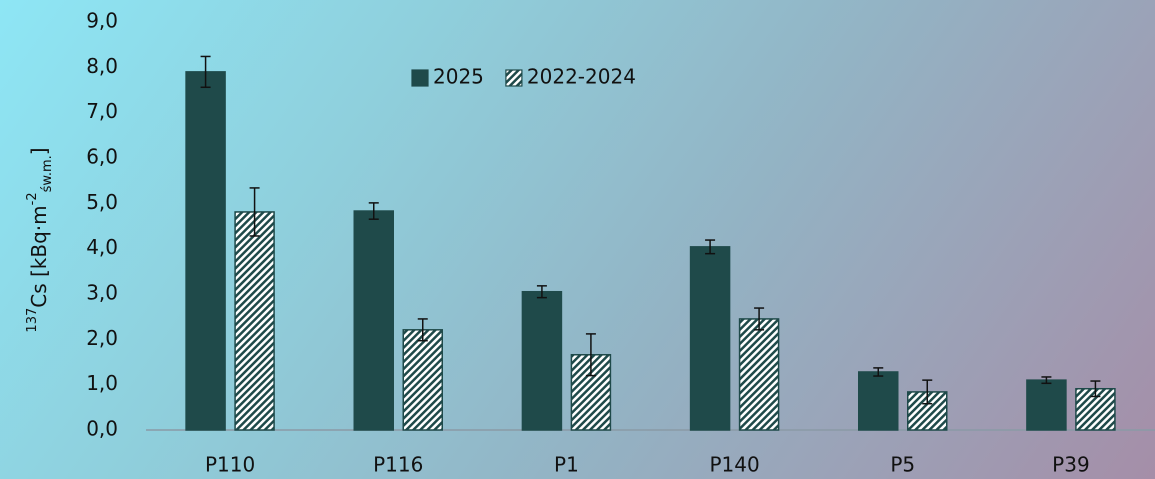  Describe the element at coordinates (1071, 465) in the screenshot. I see `x-tick-label: P39` at that location.